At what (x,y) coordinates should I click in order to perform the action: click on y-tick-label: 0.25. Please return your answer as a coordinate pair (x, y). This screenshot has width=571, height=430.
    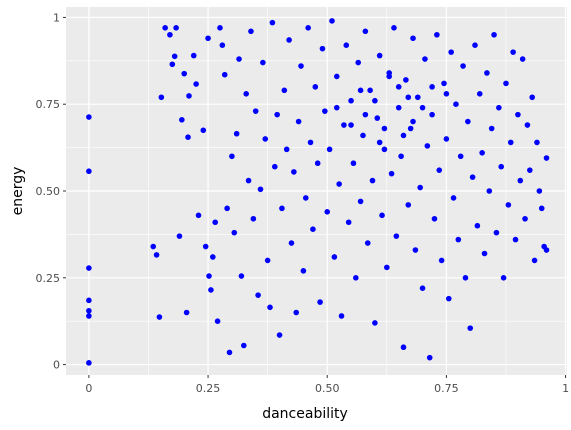
    Looking at the image, I should click on (48, 278).